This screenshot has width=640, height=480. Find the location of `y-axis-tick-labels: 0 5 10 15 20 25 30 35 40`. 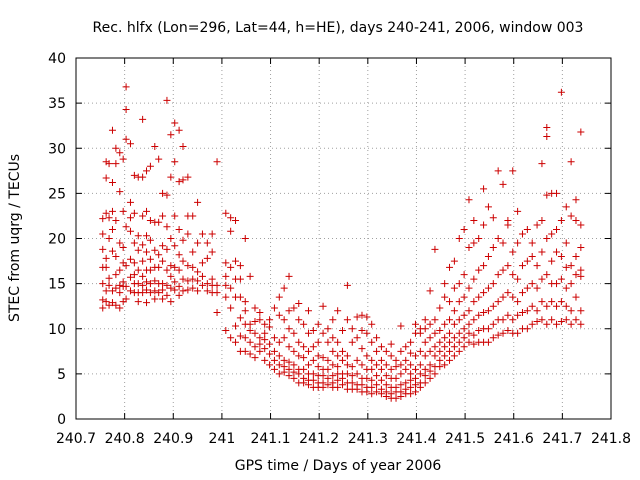

y-axis-tick-labels: 0 5 10 15 20 25 30 35 40 is located at coordinates (57, 239).